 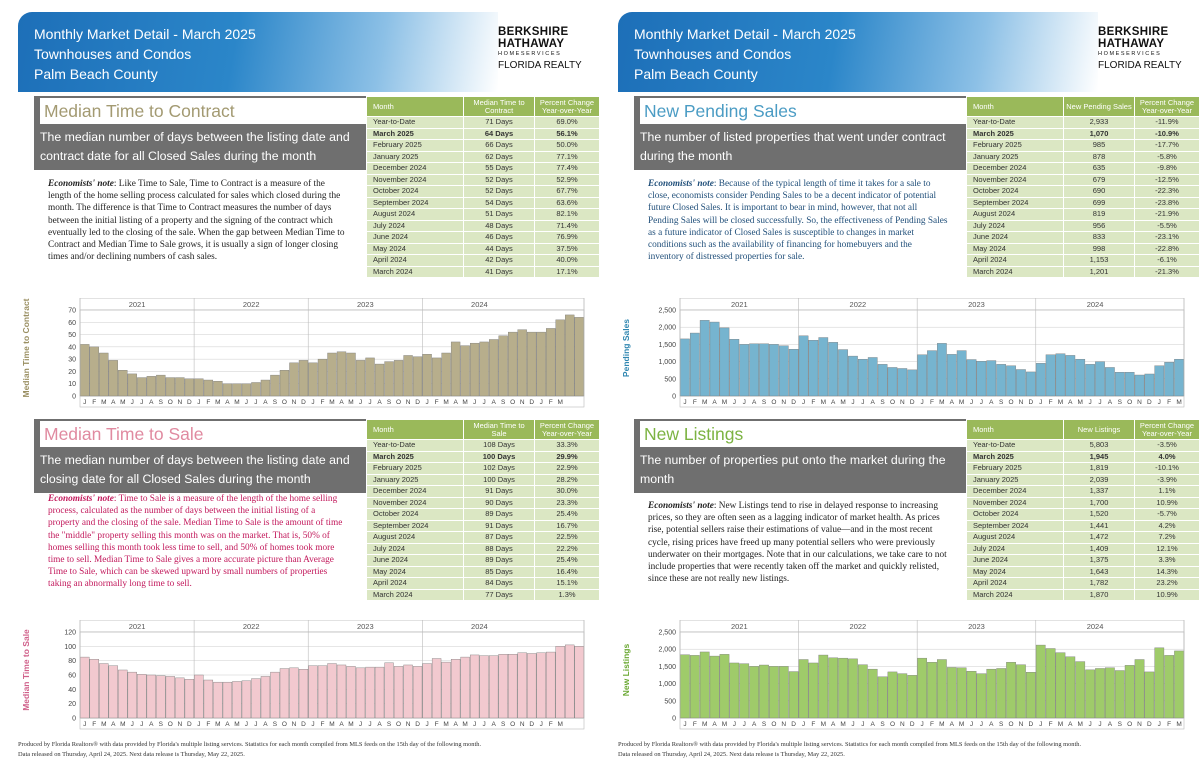 I want to click on table-cell-change: 16.4%, so click(x=567, y=571).